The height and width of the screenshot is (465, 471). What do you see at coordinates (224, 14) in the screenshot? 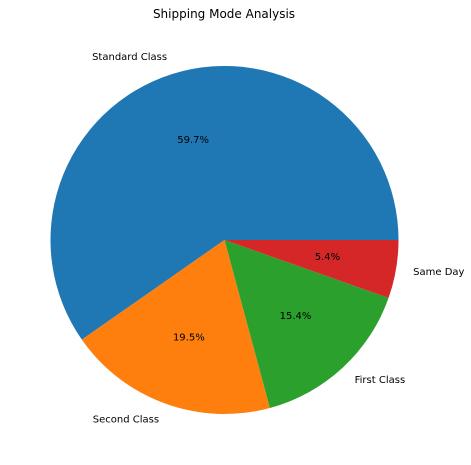
I see `chart-title: Shipping Mode Analysis` at bounding box center [224, 14].